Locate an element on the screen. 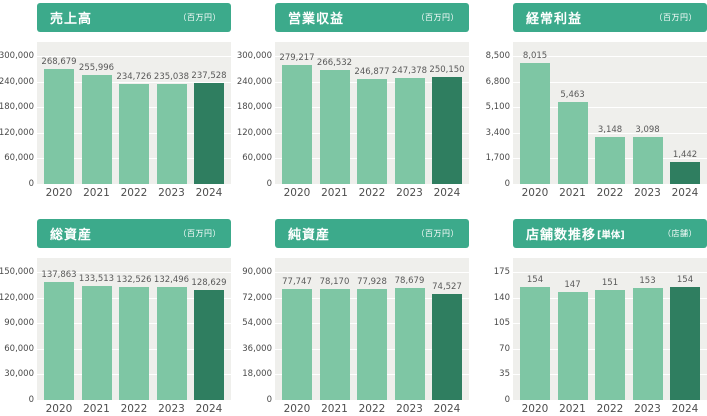 The height and width of the screenshot is (416, 707). y-tick-label: 35 is located at coordinates (504, 374).